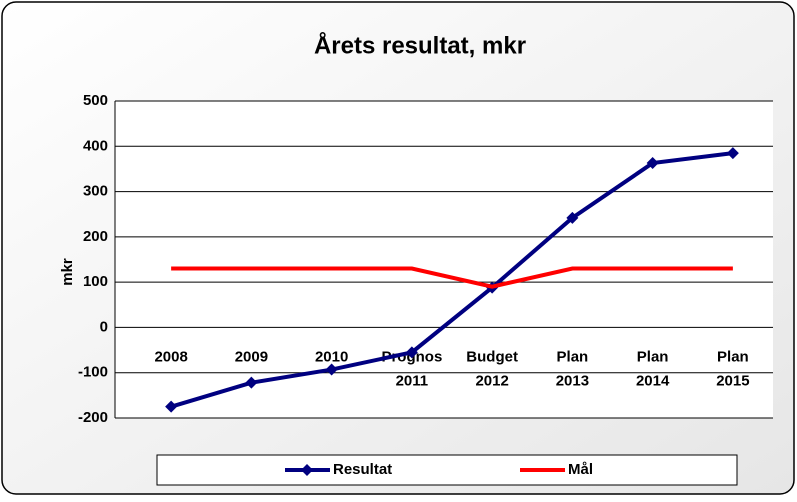  What do you see at coordinates (447, 470) in the screenshot?
I see `legend` at bounding box center [447, 470].